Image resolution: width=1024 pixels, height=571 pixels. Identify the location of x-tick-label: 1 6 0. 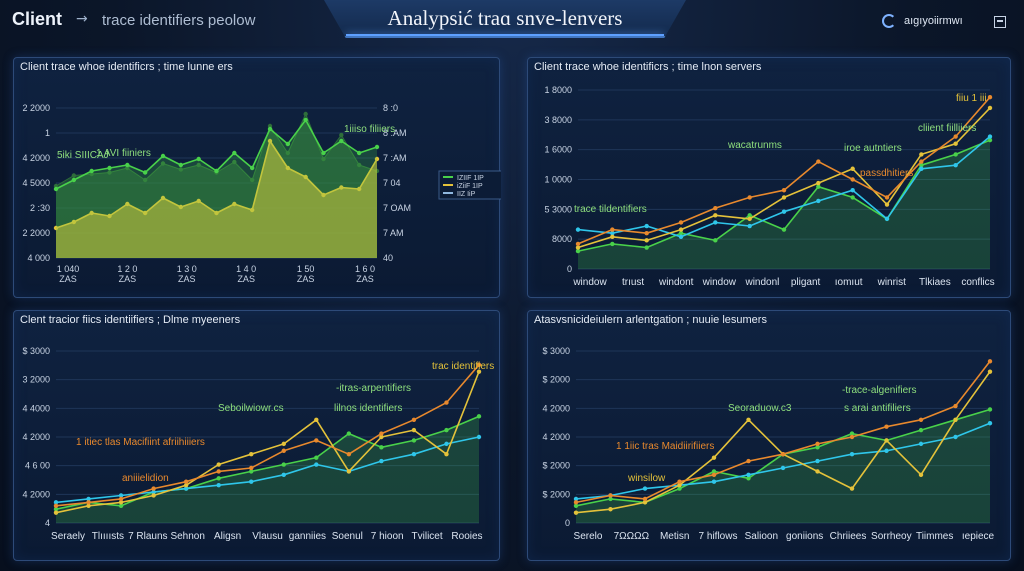
(365, 269).